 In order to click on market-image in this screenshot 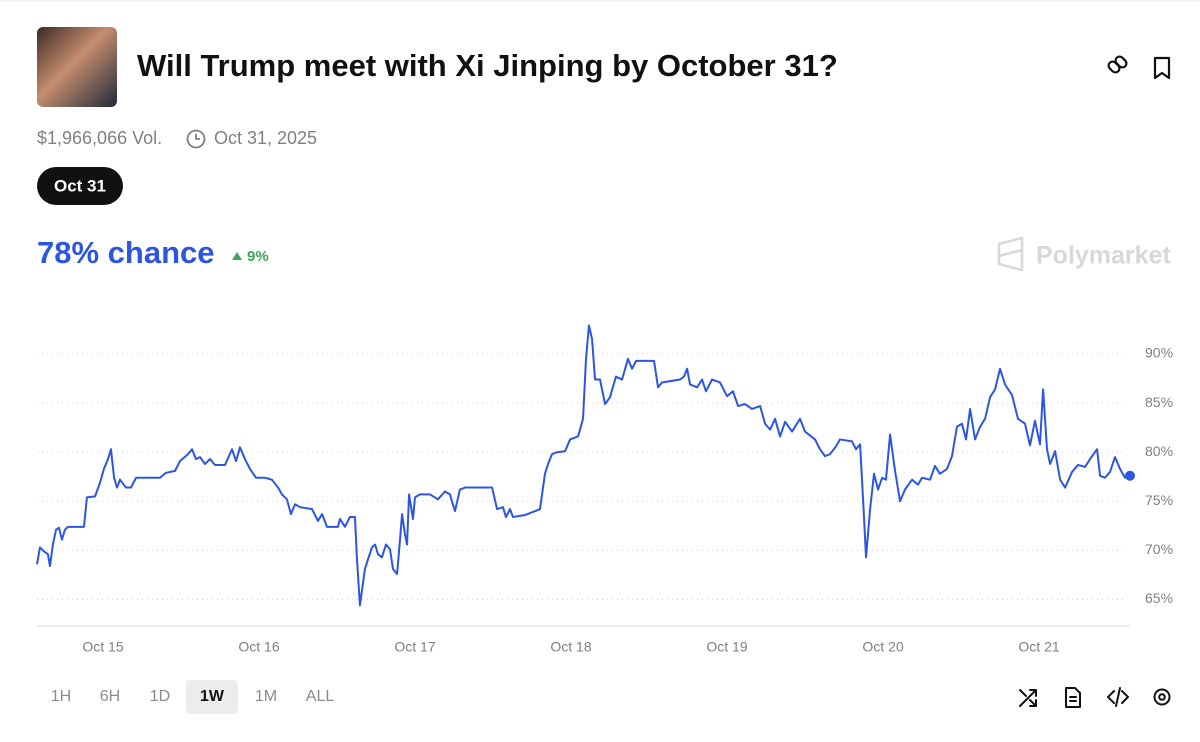, I will do `click(77, 67)`.